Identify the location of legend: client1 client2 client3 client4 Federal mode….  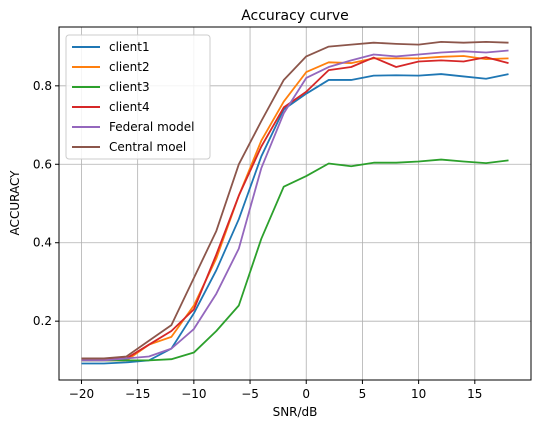
(138, 97).